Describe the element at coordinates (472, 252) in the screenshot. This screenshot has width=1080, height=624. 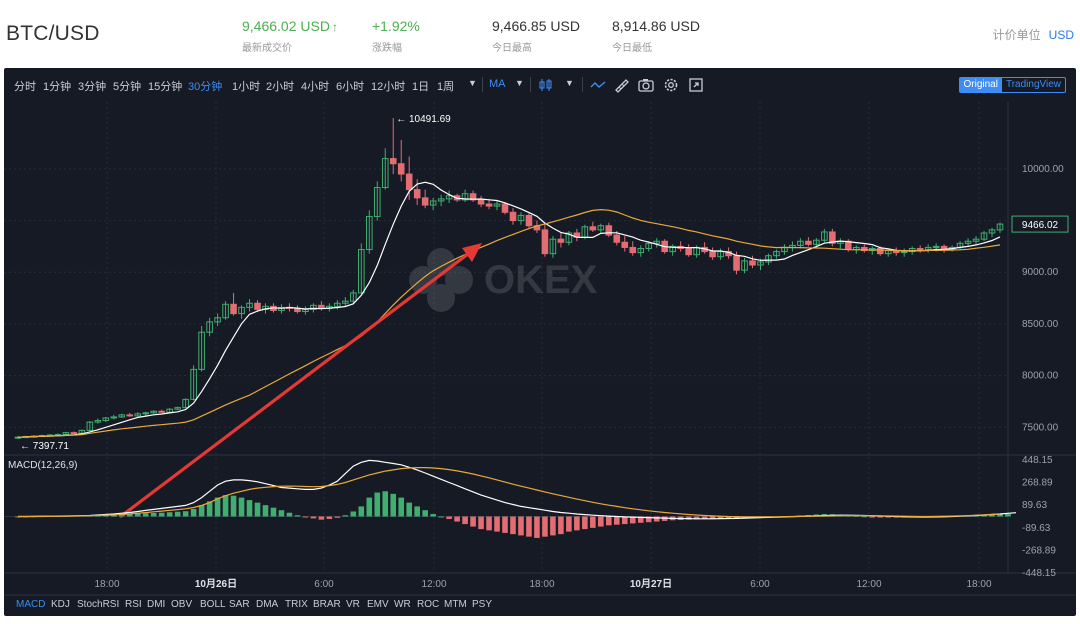
I see `annotation-arrow-head` at that location.